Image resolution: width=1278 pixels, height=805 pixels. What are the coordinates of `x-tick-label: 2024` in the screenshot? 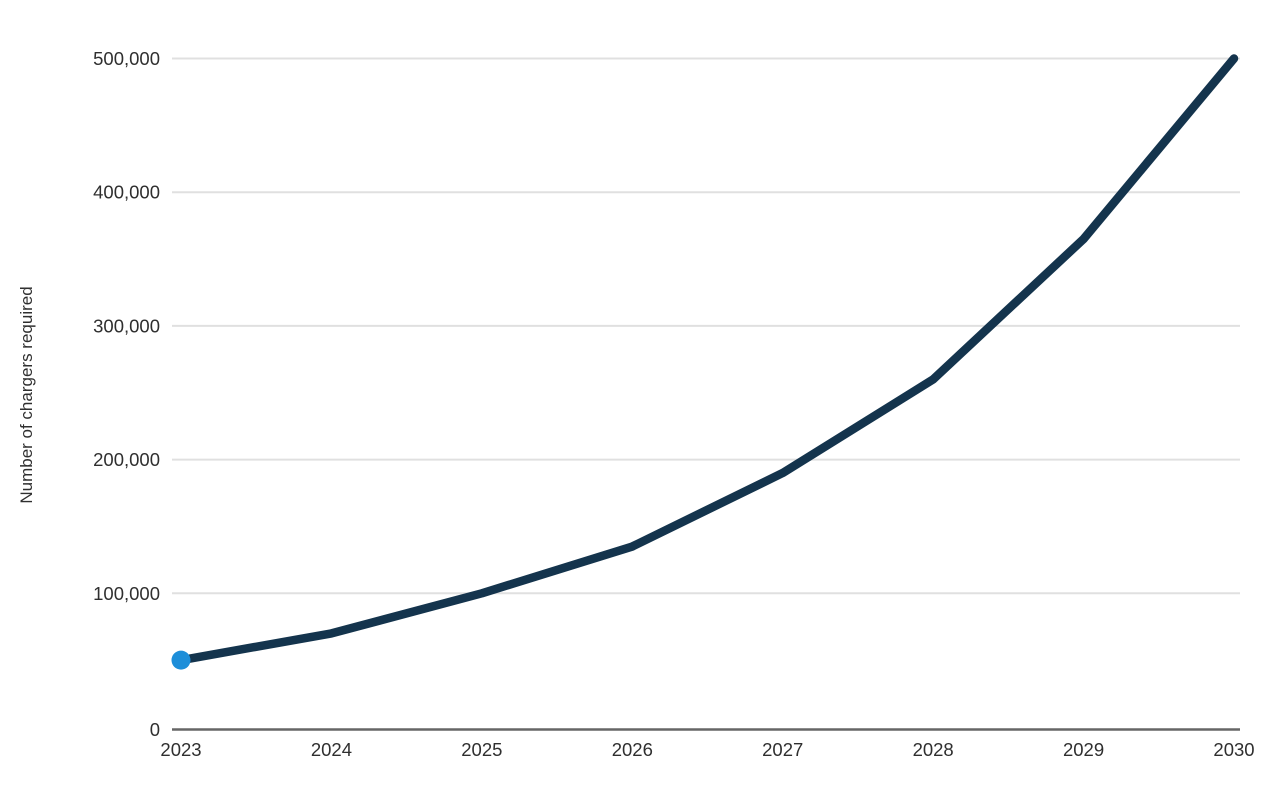 It's located at (331, 749).